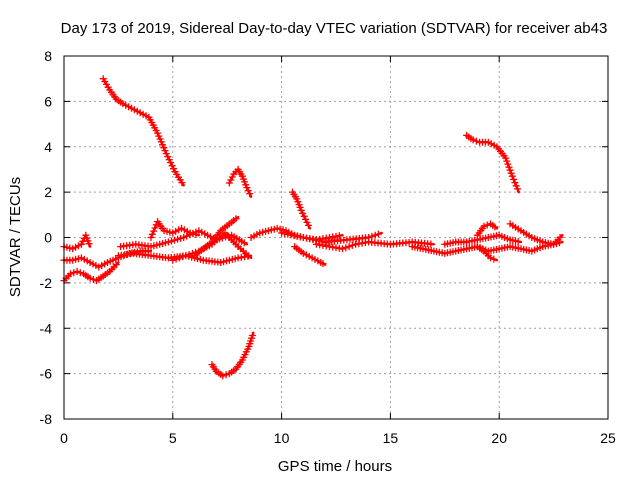  What do you see at coordinates (46, 419) in the screenshot?
I see `y-tick-label: -8` at bounding box center [46, 419].